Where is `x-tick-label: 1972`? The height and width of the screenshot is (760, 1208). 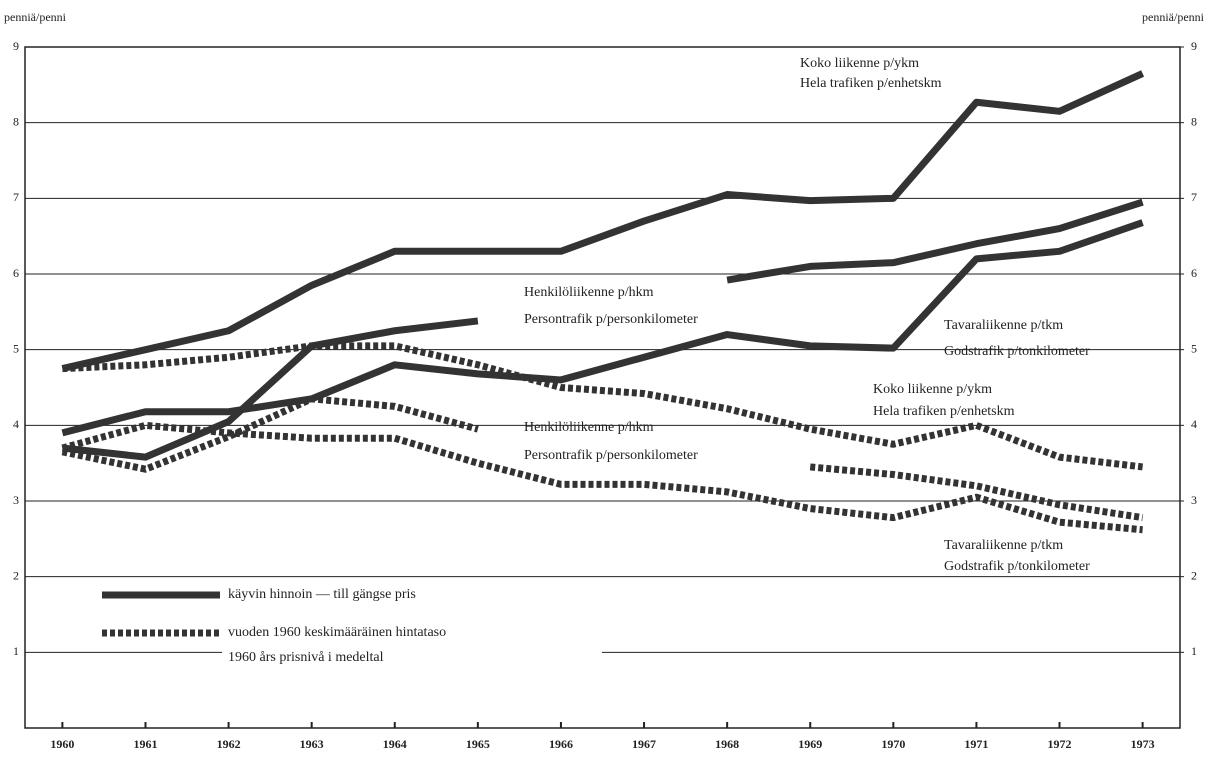
x-tick-label: 1972 is located at coordinates (1060, 744).